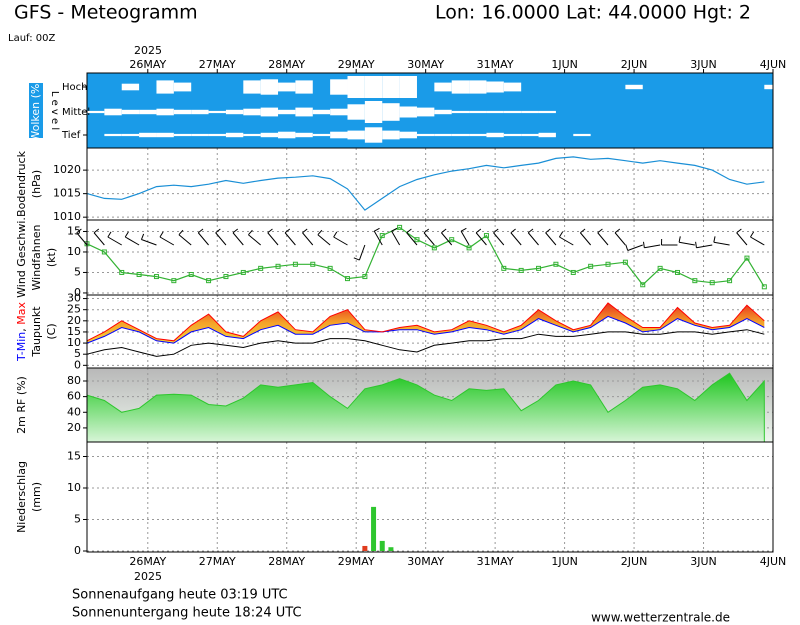 This screenshot has width=800, height=625. I want to click on x-tick-label-top: 28MAY, so click(286, 64).